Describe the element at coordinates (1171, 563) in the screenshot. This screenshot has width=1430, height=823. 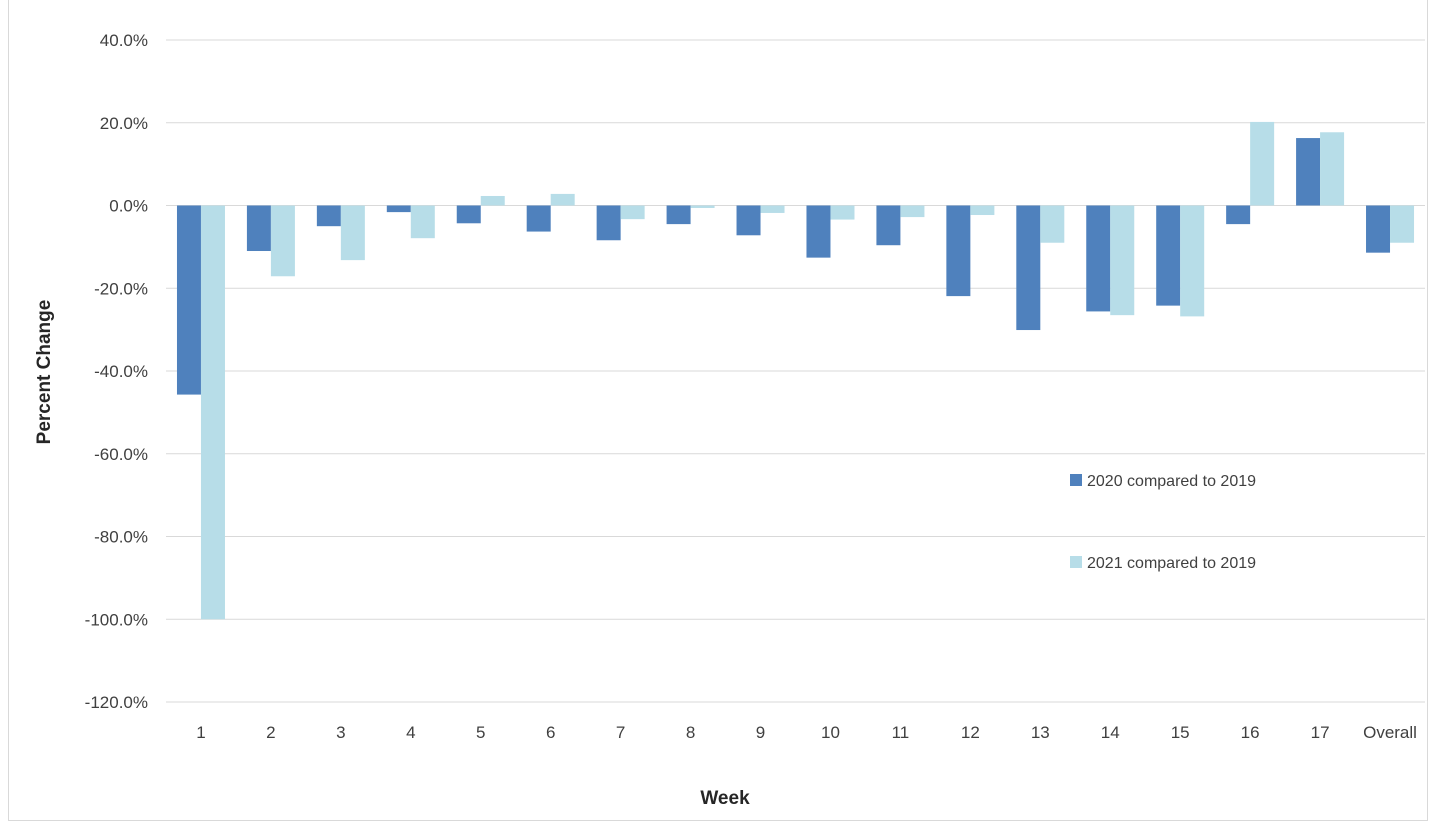
I see `legend-label-2021: 2021 compared to 2019` at that location.